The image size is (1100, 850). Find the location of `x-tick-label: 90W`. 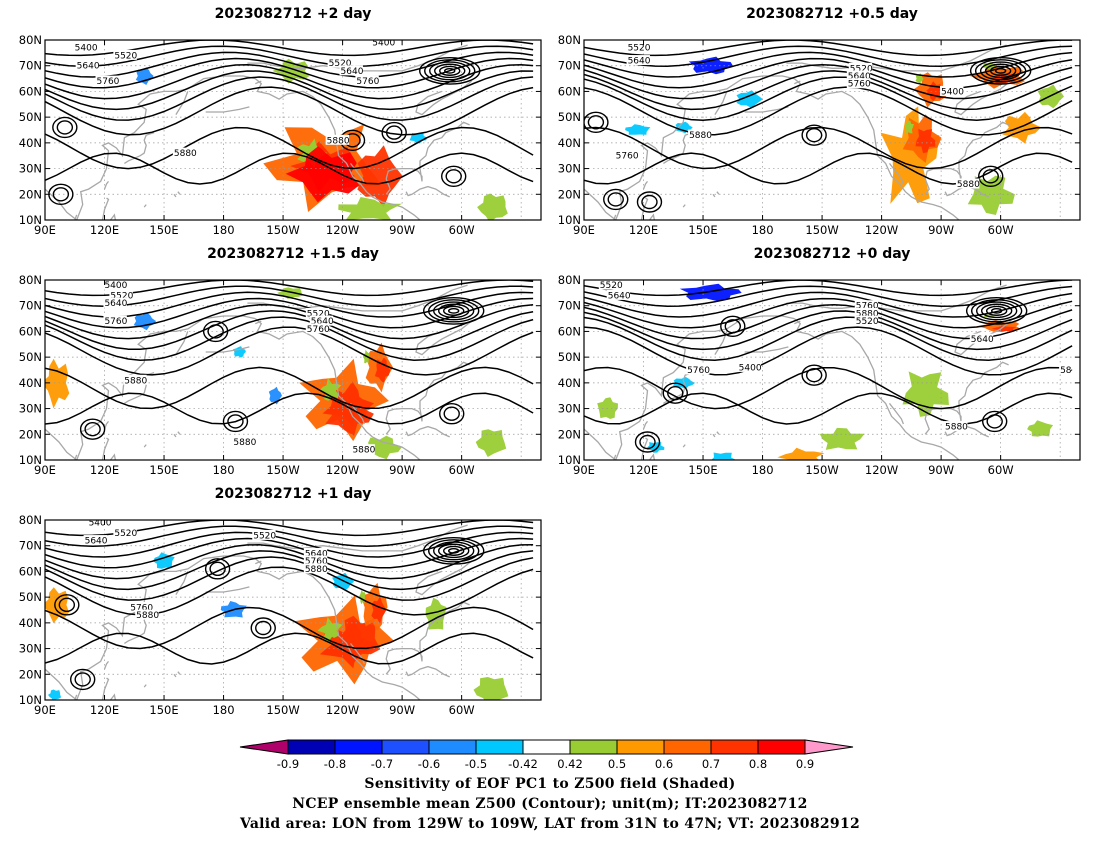

x-tick-label: 90W is located at coordinates (402, 470).